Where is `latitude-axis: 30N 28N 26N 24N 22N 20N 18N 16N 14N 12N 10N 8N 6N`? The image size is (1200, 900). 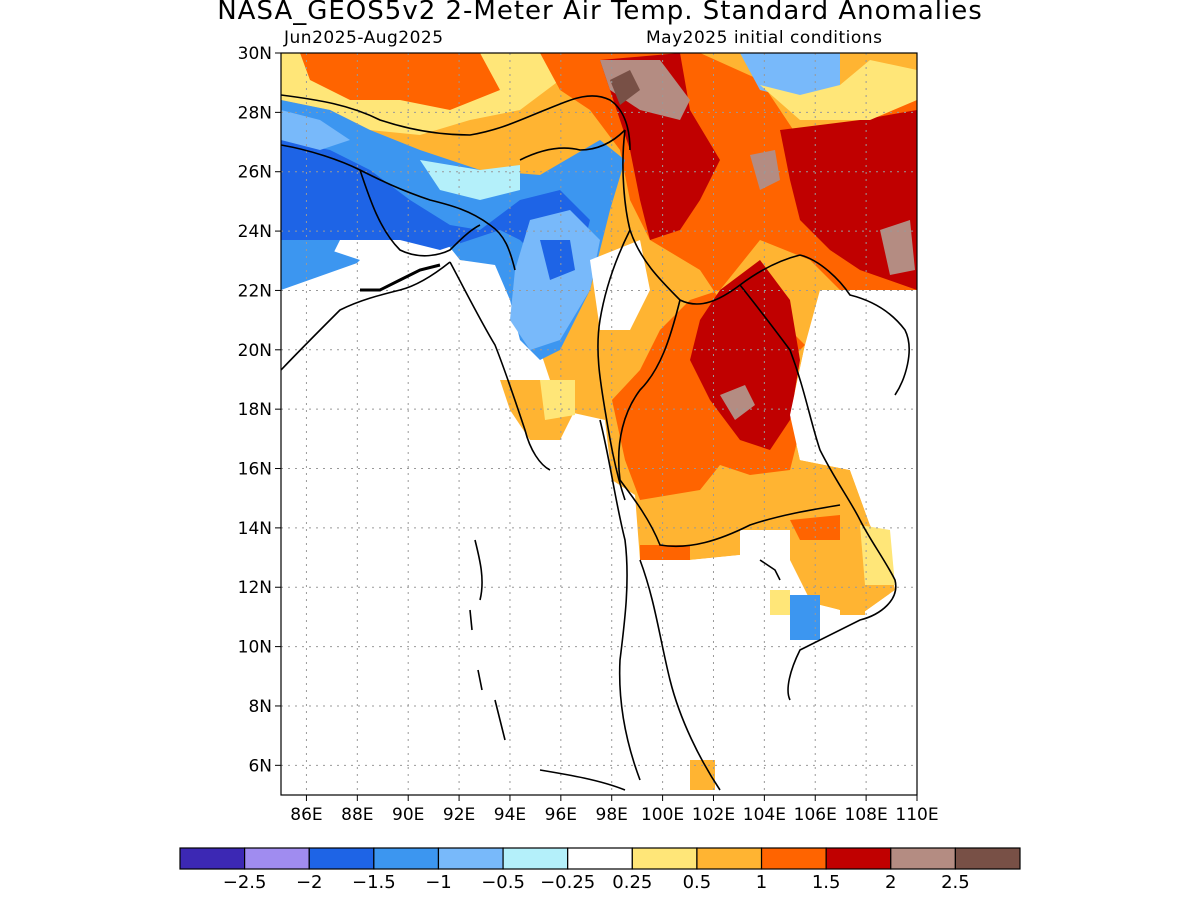 latitude-axis: 30N 28N 26N 24N 22N 20N 18N 16N 14N 12N 10N 8N 6N is located at coordinates (259, 410).